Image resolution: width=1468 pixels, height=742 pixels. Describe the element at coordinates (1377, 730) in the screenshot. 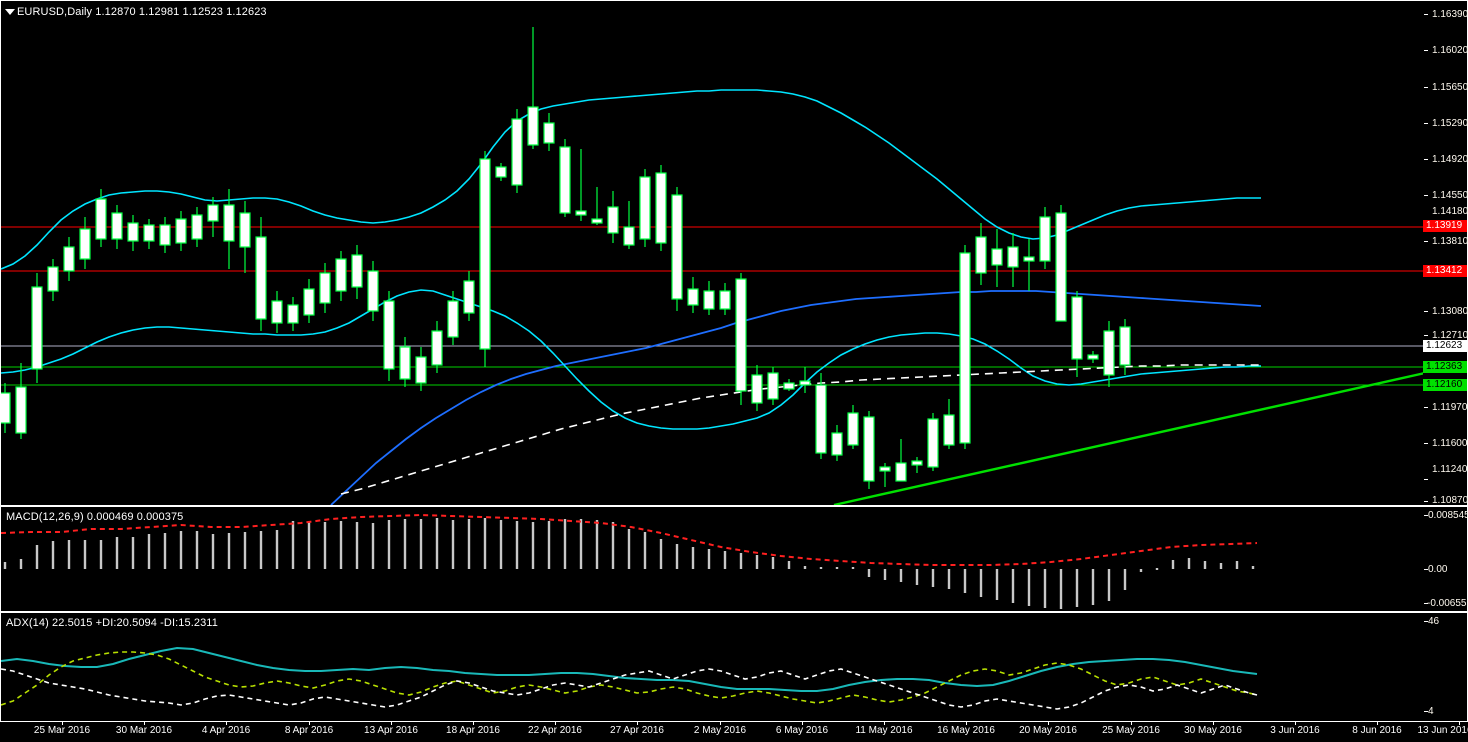

I see `time-axis-label: 8 Jun 2016` at that location.